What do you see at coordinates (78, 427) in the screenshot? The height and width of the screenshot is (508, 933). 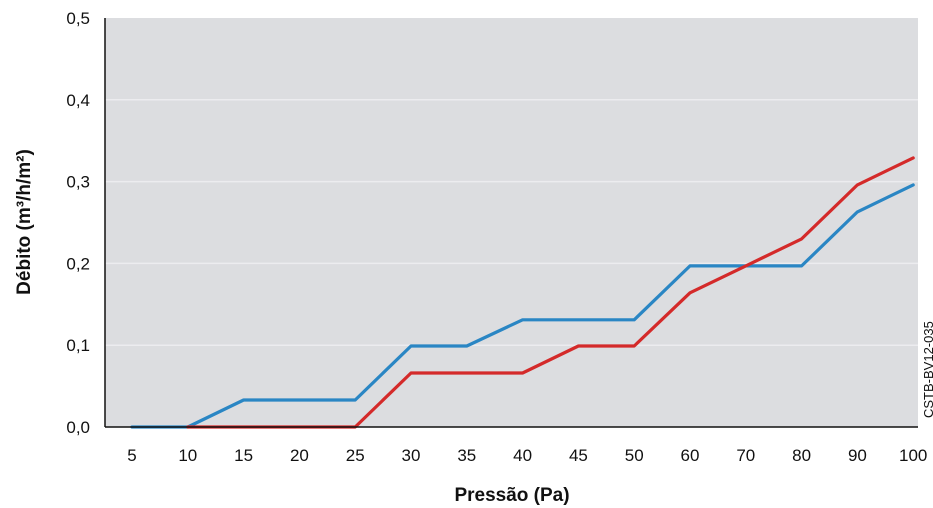 I see `y-tick-label: 0,0` at bounding box center [78, 427].